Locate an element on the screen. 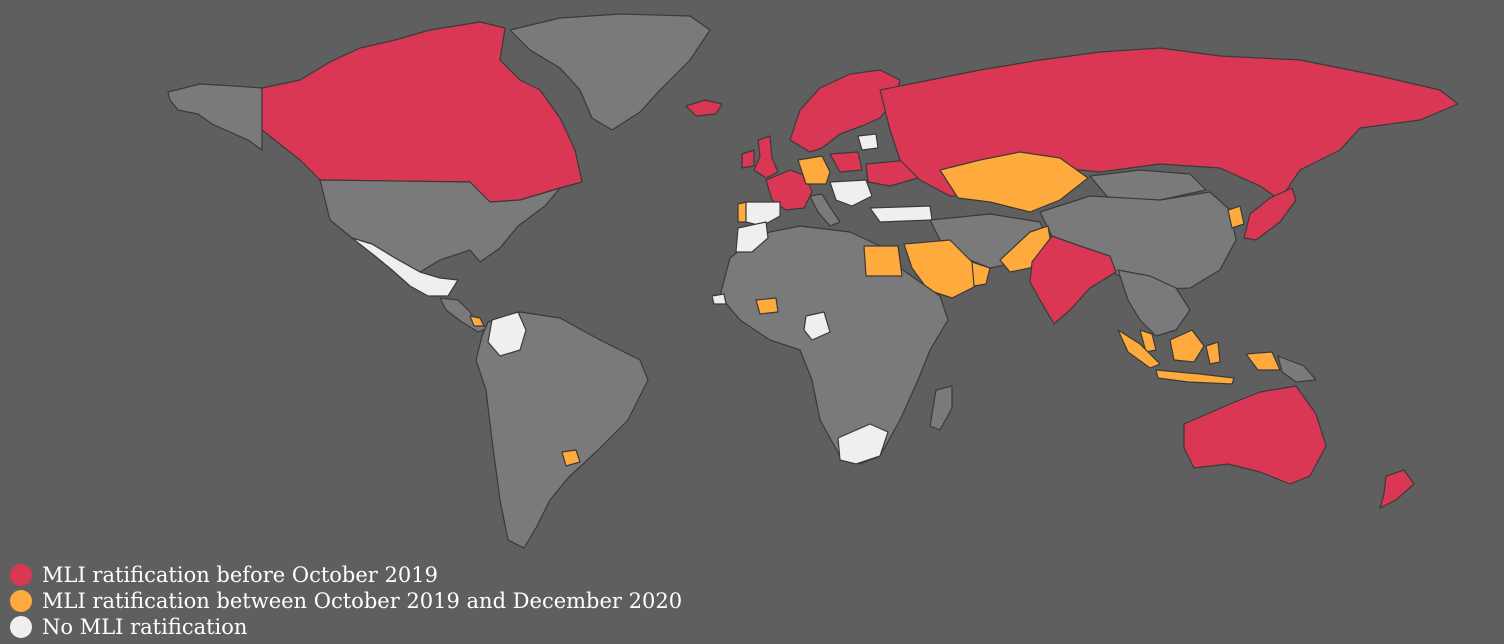 The width and height of the screenshot is (1504, 644). region-kazakhstan is located at coordinates (1014, 182).